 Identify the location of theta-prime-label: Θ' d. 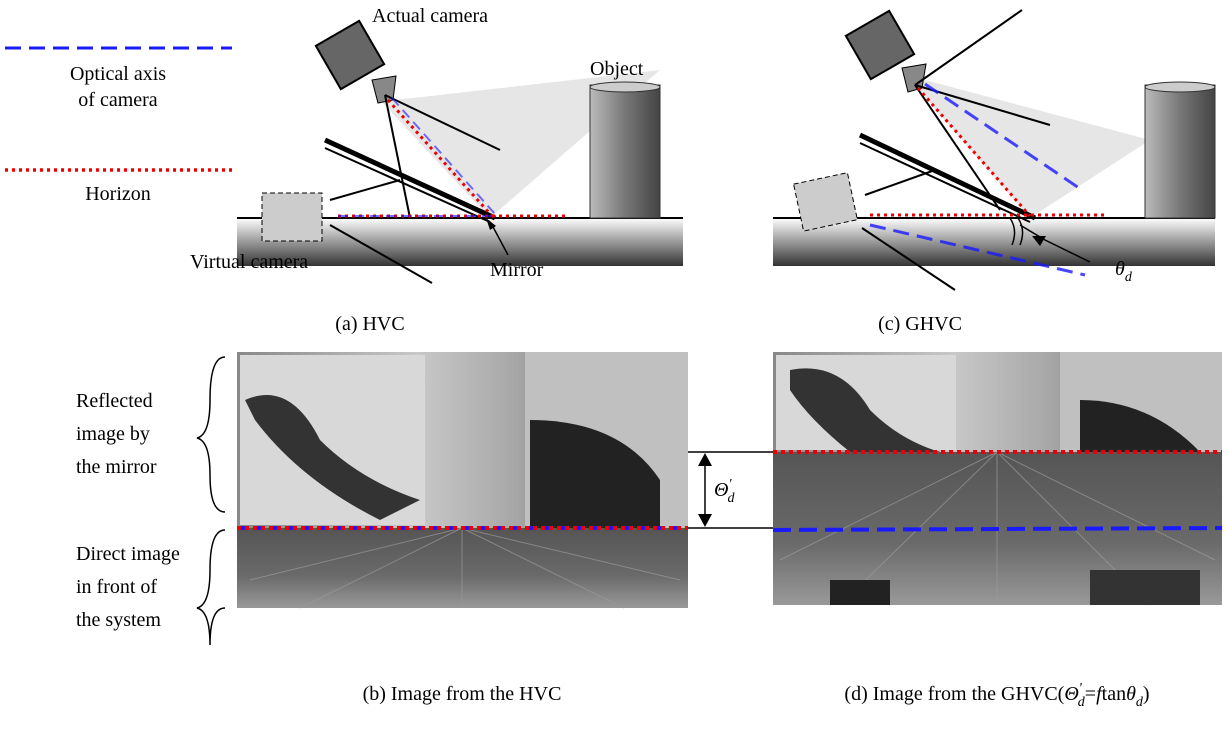
(724, 491).